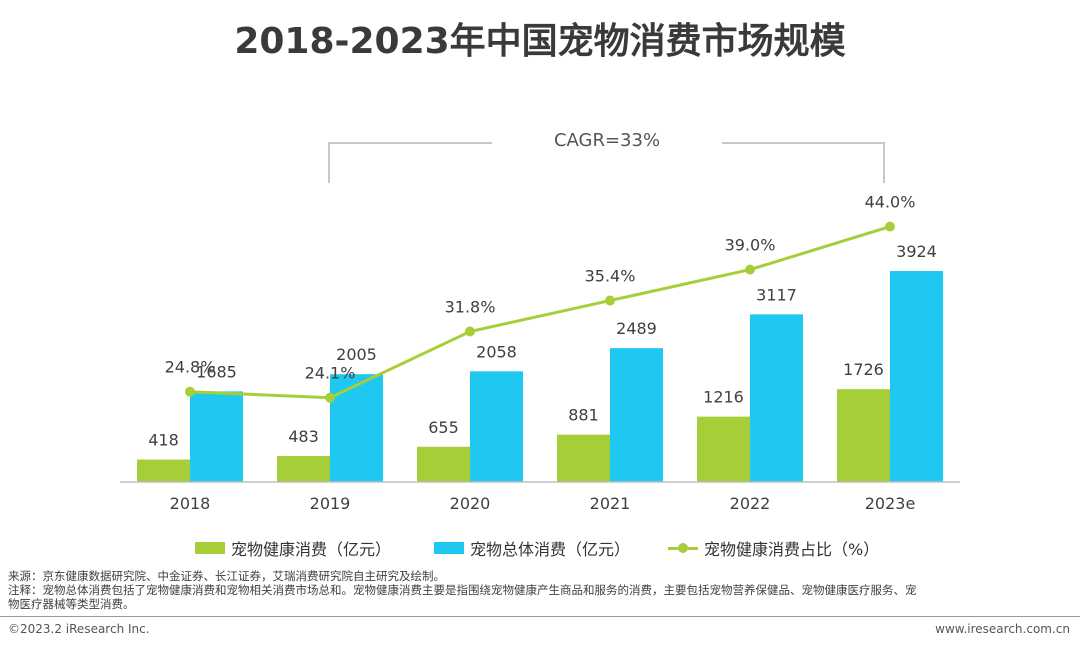 Image resolution: width=1080 pixels, height=651 pixels. I want to click on data-label-total-2019: 2005, so click(356, 354).